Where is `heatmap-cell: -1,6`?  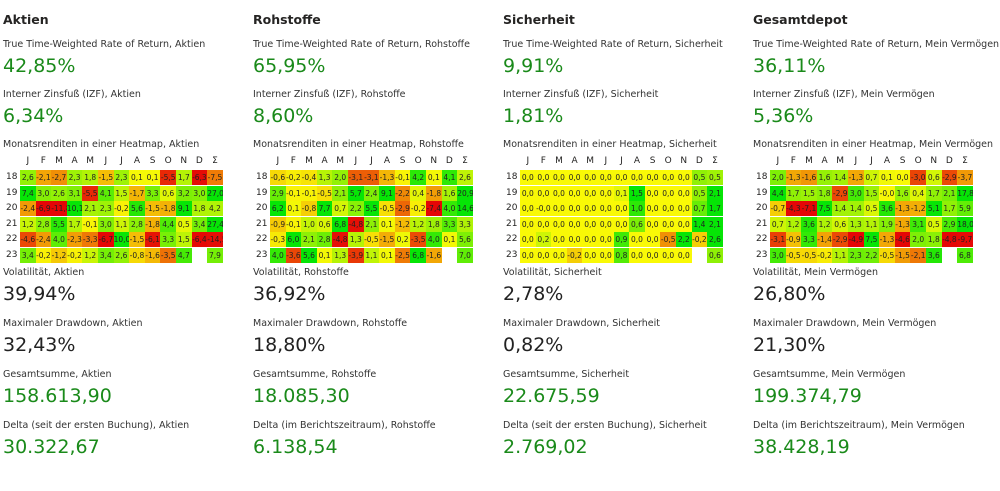
heatmap-cell: -1,6 is located at coordinates (152, 255).